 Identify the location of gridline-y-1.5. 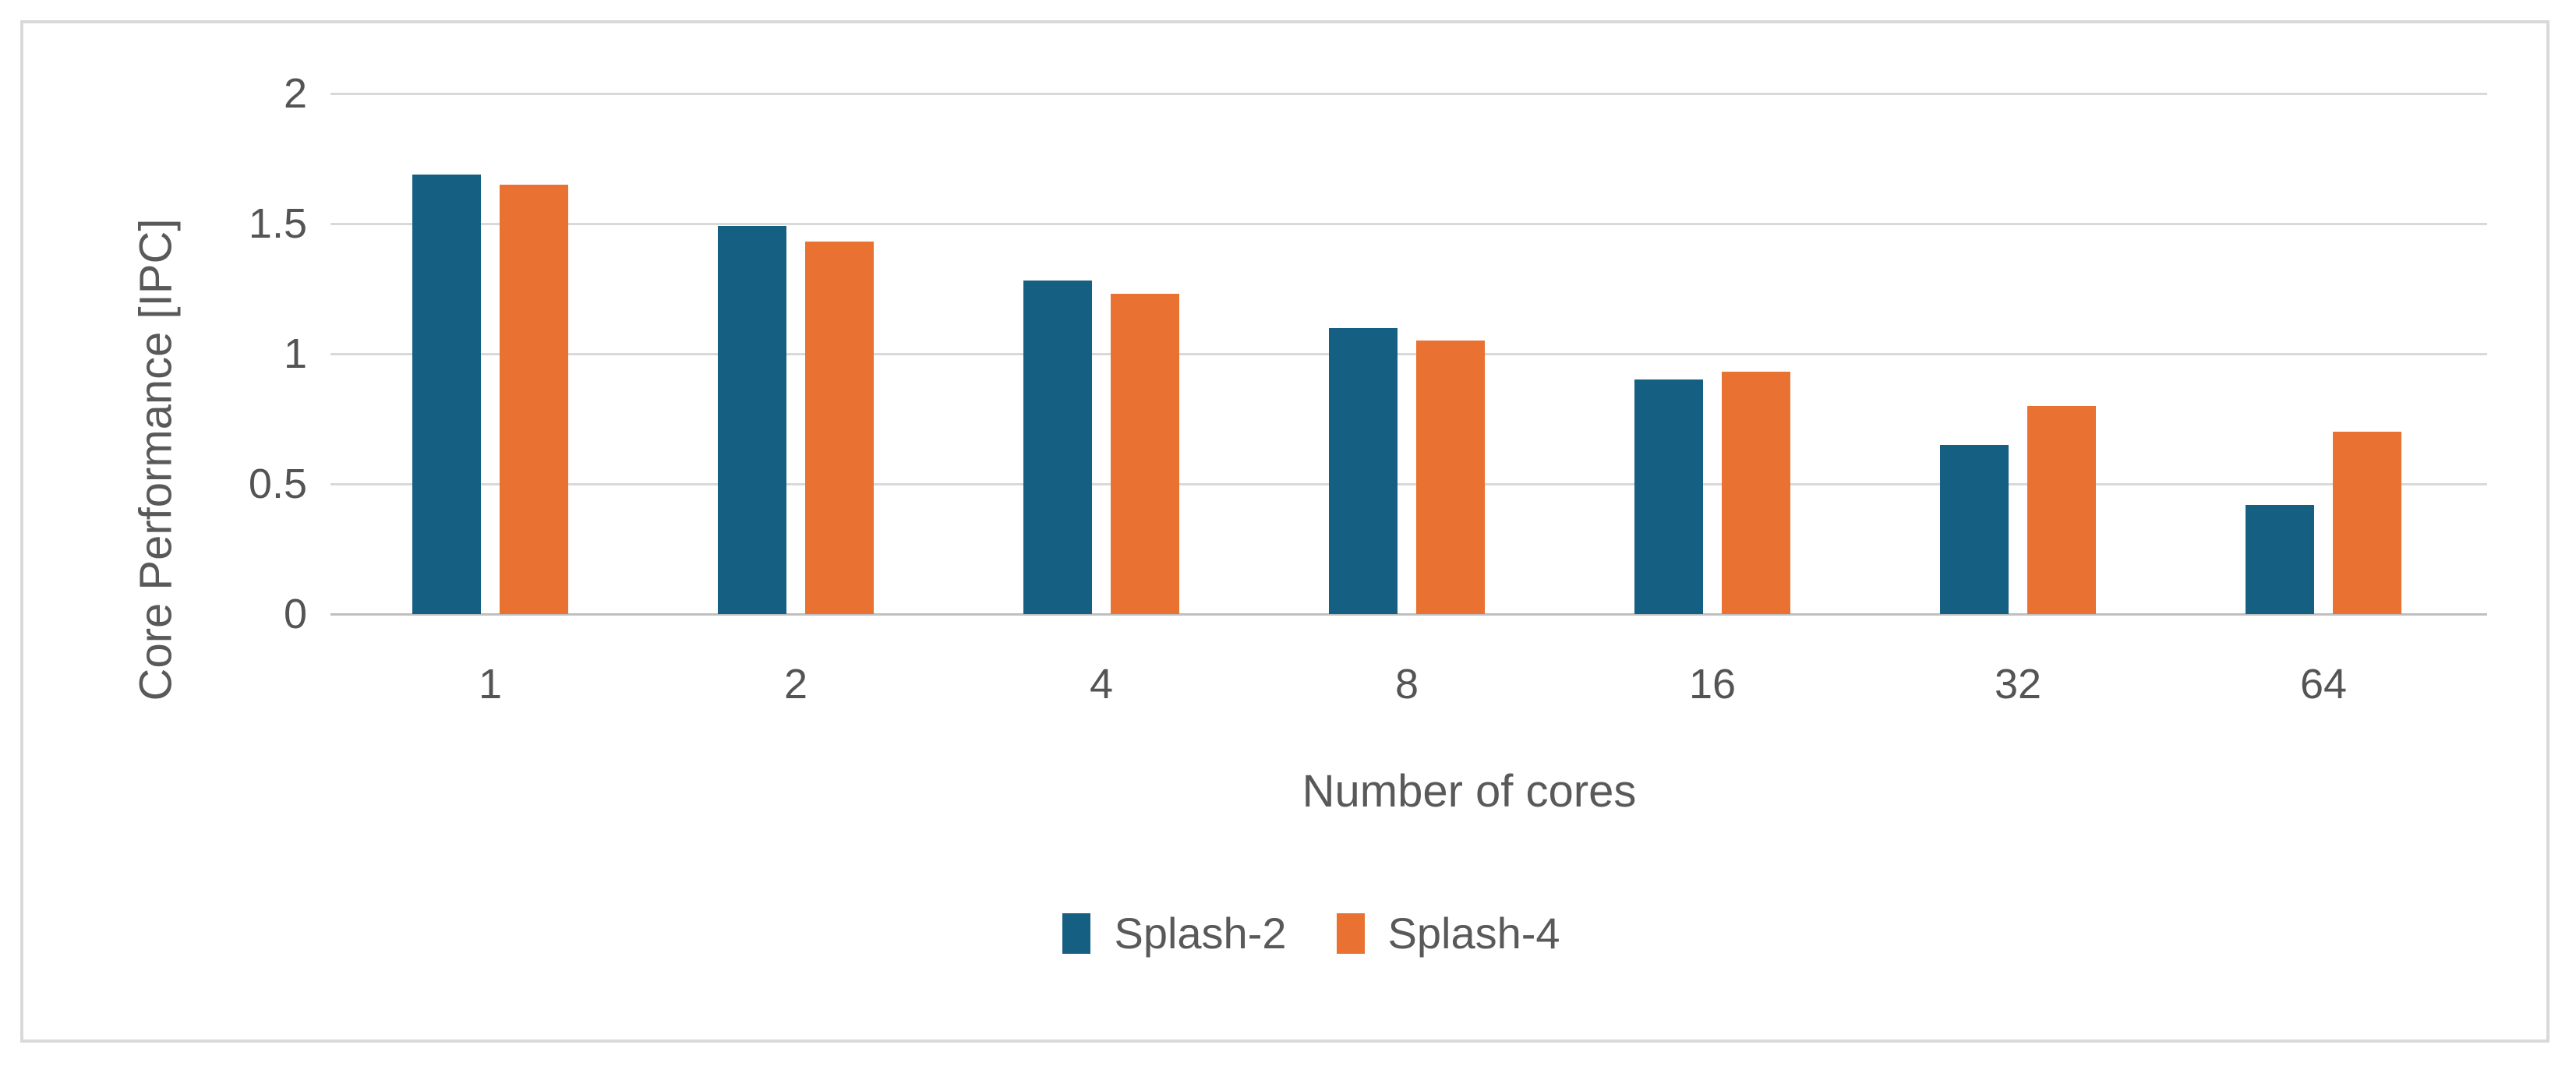
(1408, 224).